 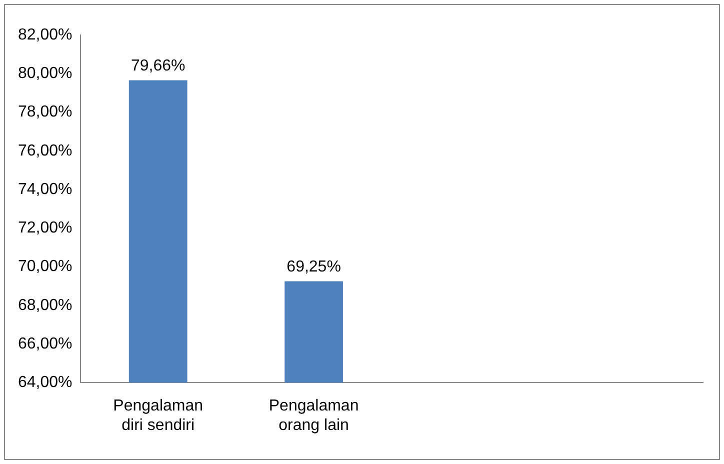 I want to click on y-tick-label: 74,00%, so click(x=45, y=189).